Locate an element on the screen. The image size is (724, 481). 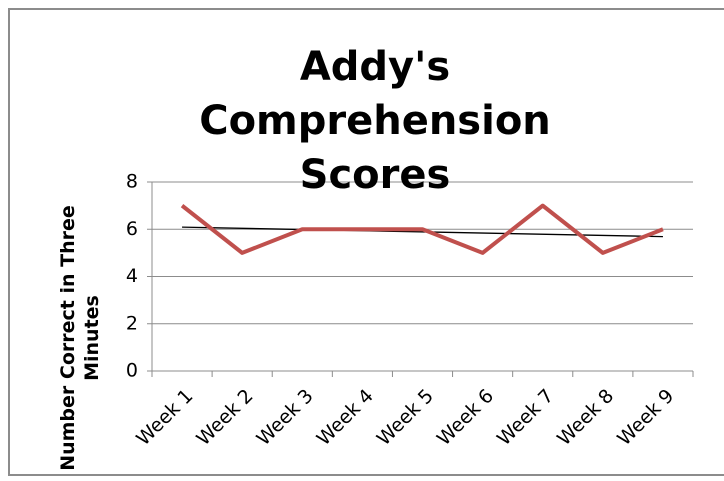
y-axis-label: Number Correct in Three Minutes is located at coordinates (80, 338).